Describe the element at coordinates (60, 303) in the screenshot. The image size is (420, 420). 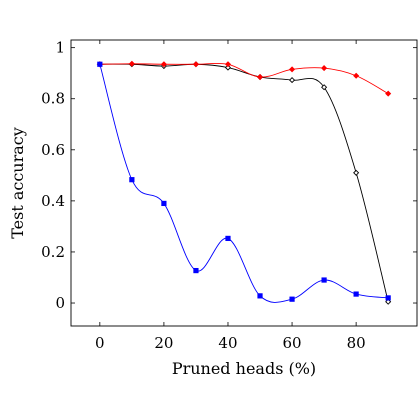
I see `y-tick-label: 0` at that location.